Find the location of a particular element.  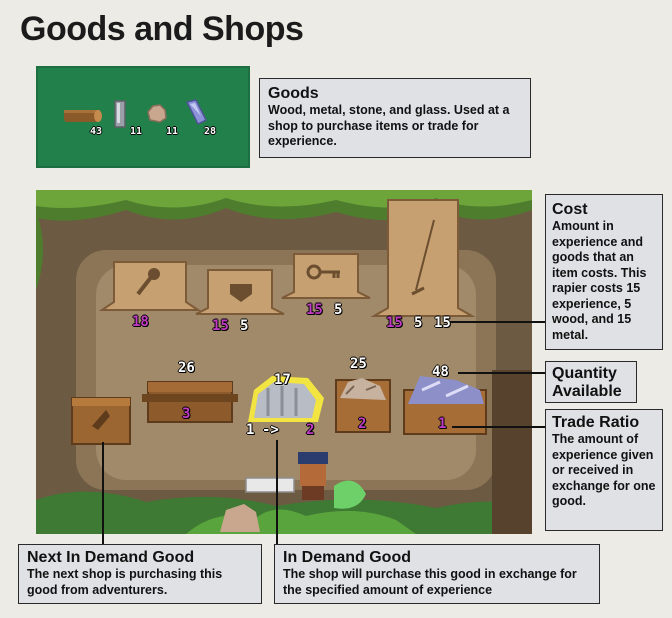

in-demand-leader-line is located at coordinates (277, 492).